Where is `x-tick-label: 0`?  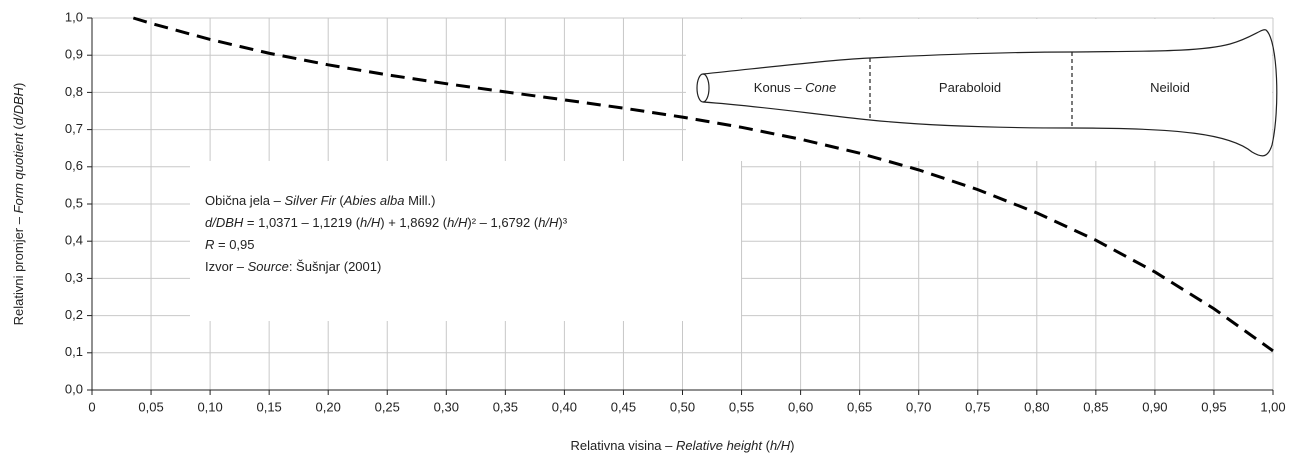 x-tick-label: 0 is located at coordinates (91, 406).